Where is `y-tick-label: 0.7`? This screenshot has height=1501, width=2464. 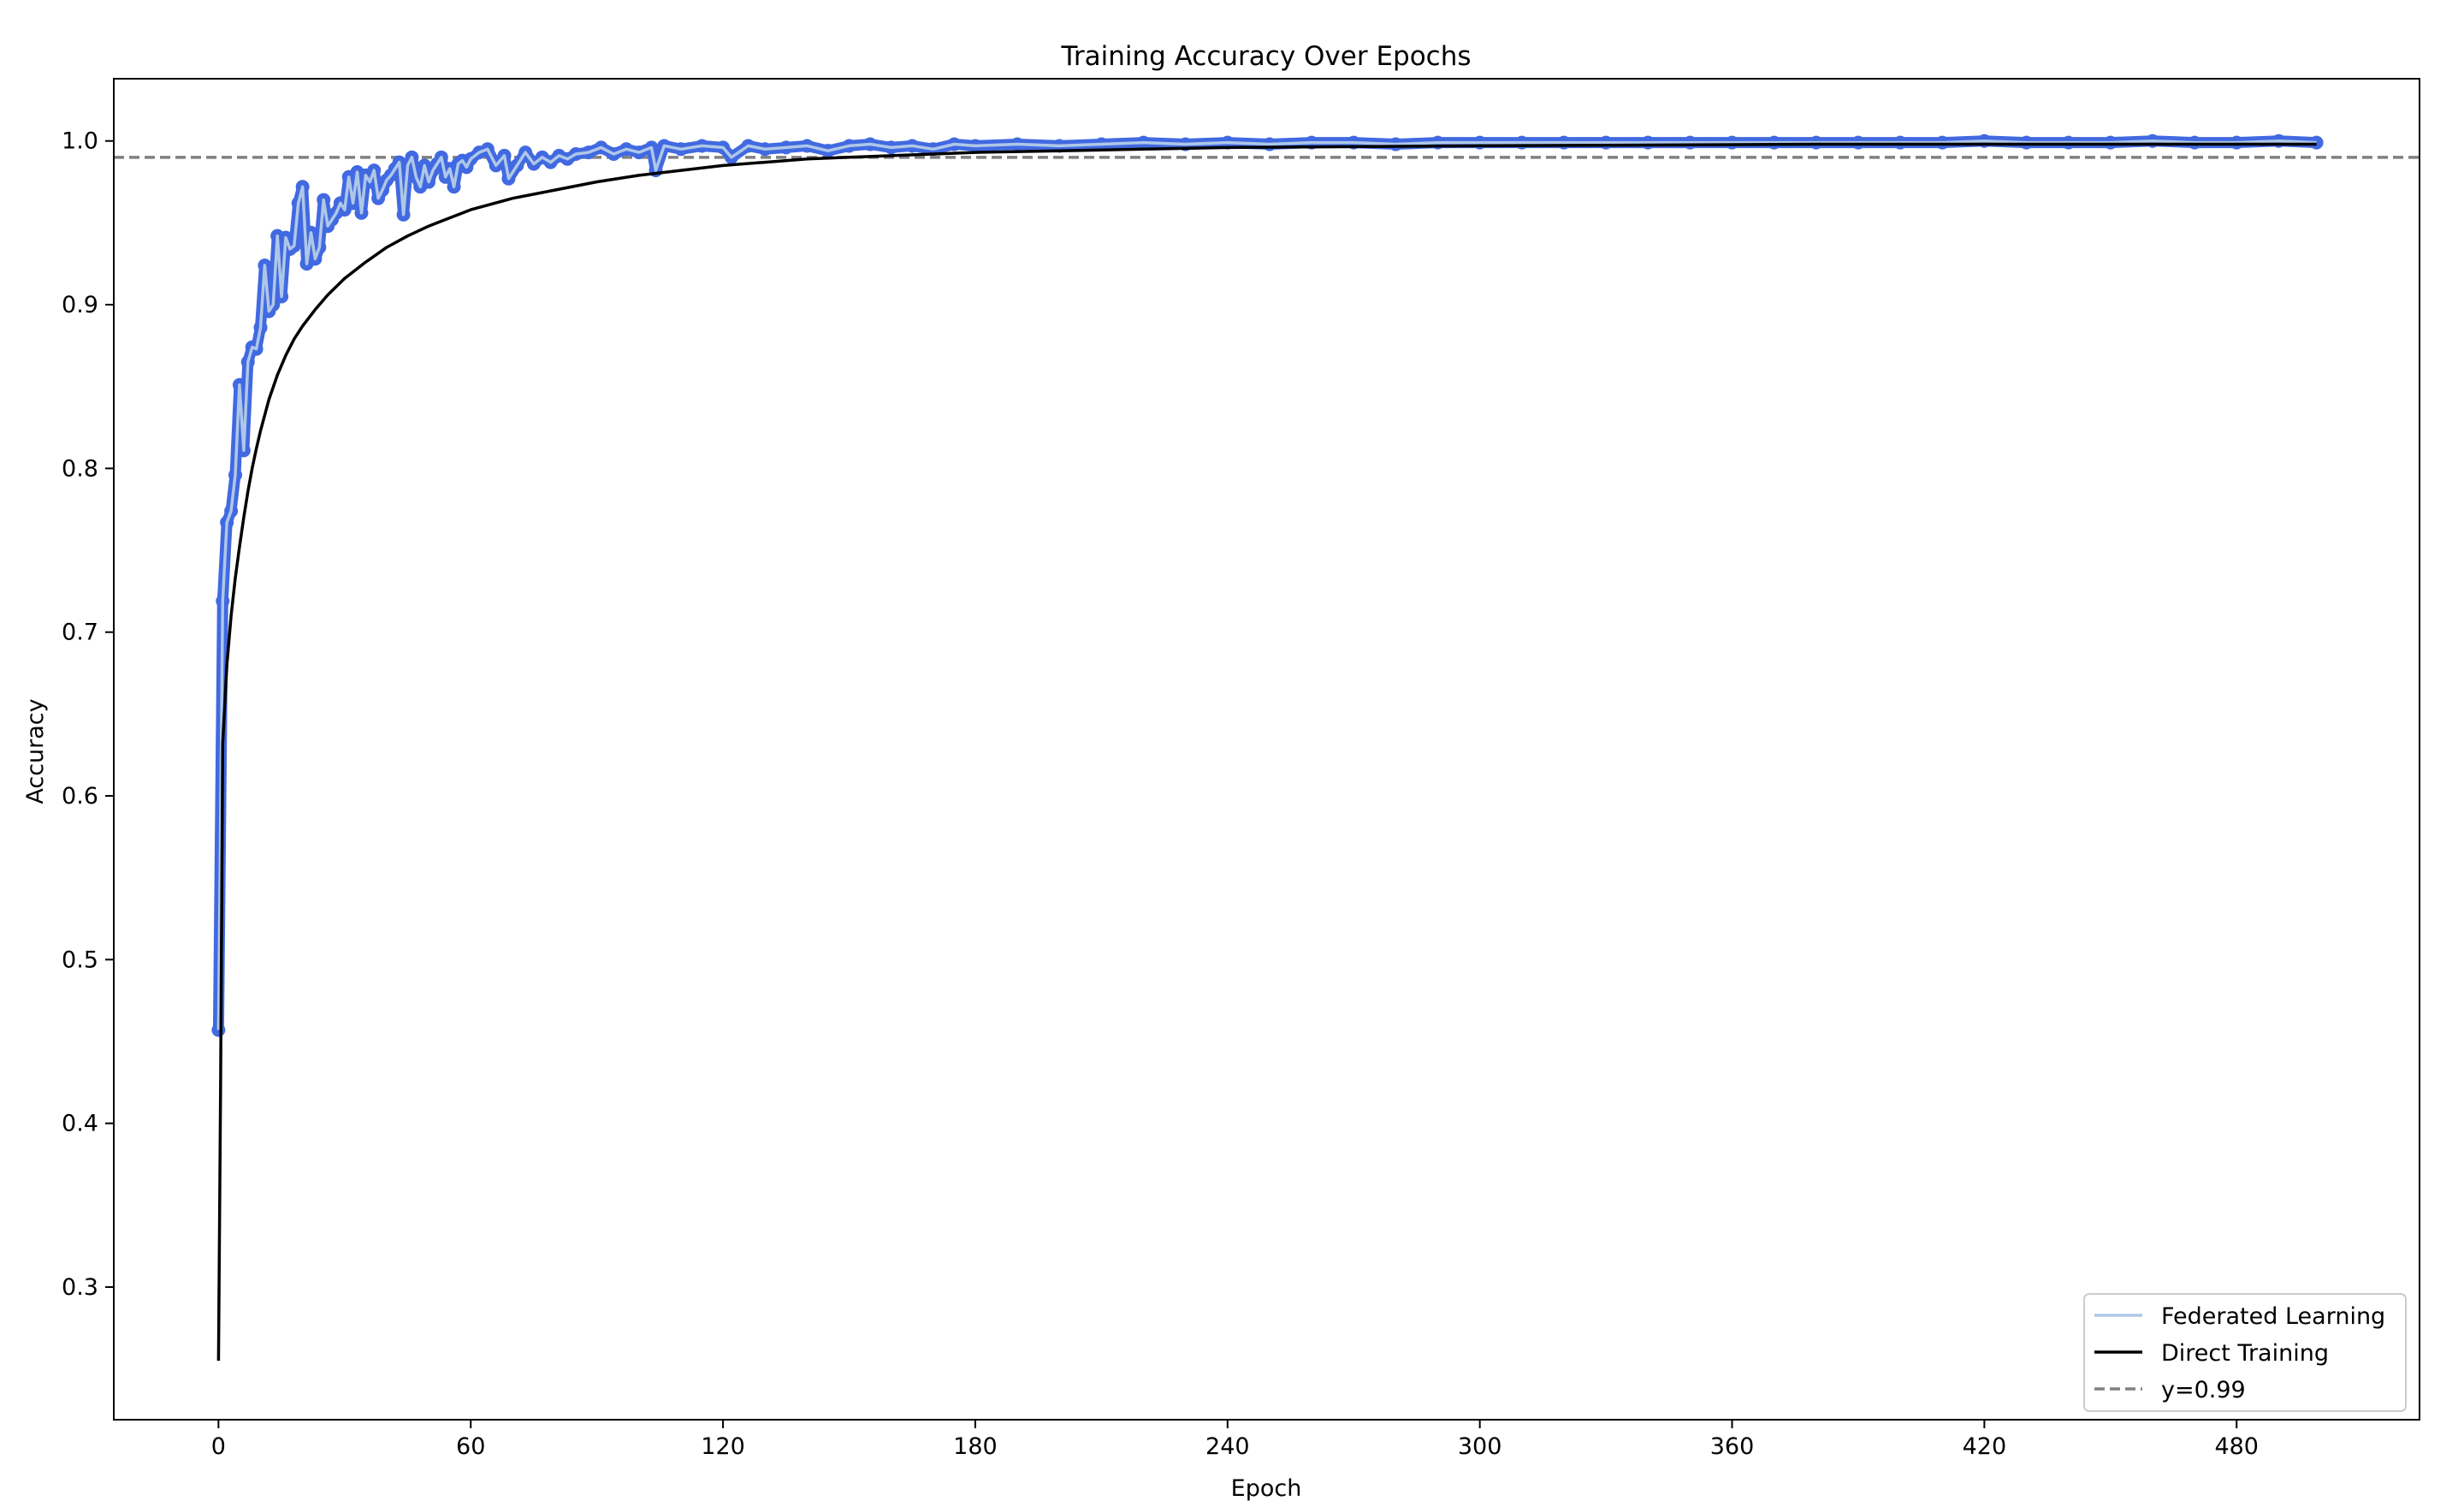 y-tick-label: 0.7 is located at coordinates (80, 633).